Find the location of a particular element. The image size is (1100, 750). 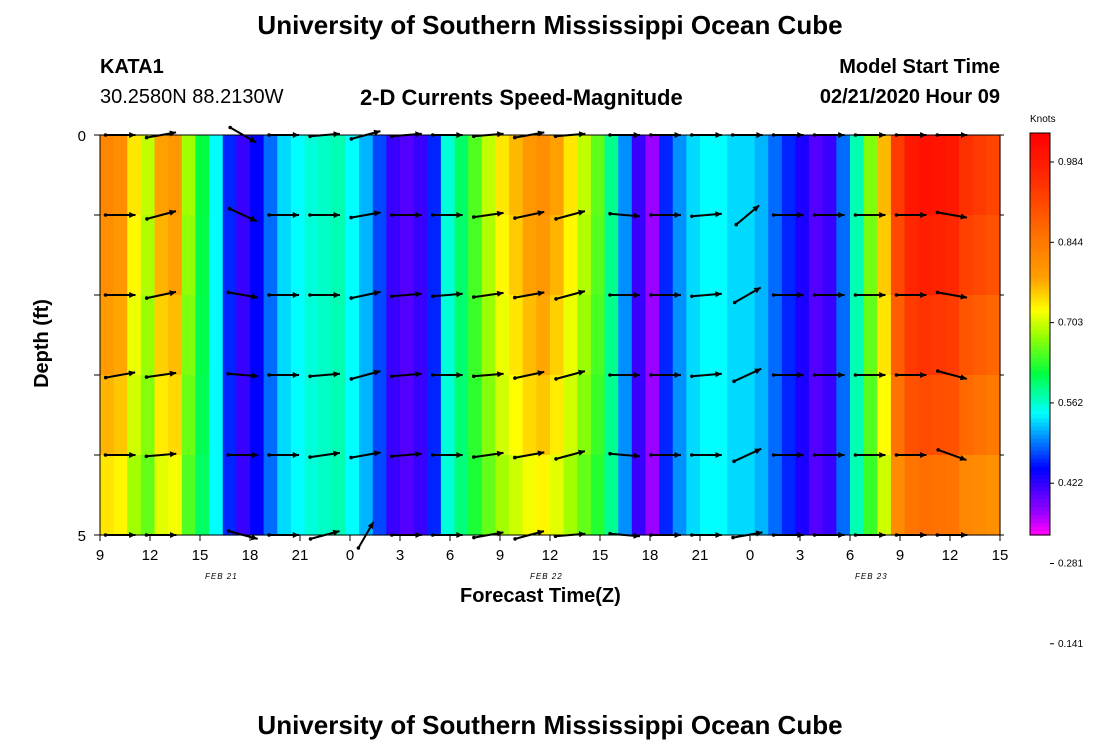

x-tick-label: 6 is located at coordinates (850, 555).